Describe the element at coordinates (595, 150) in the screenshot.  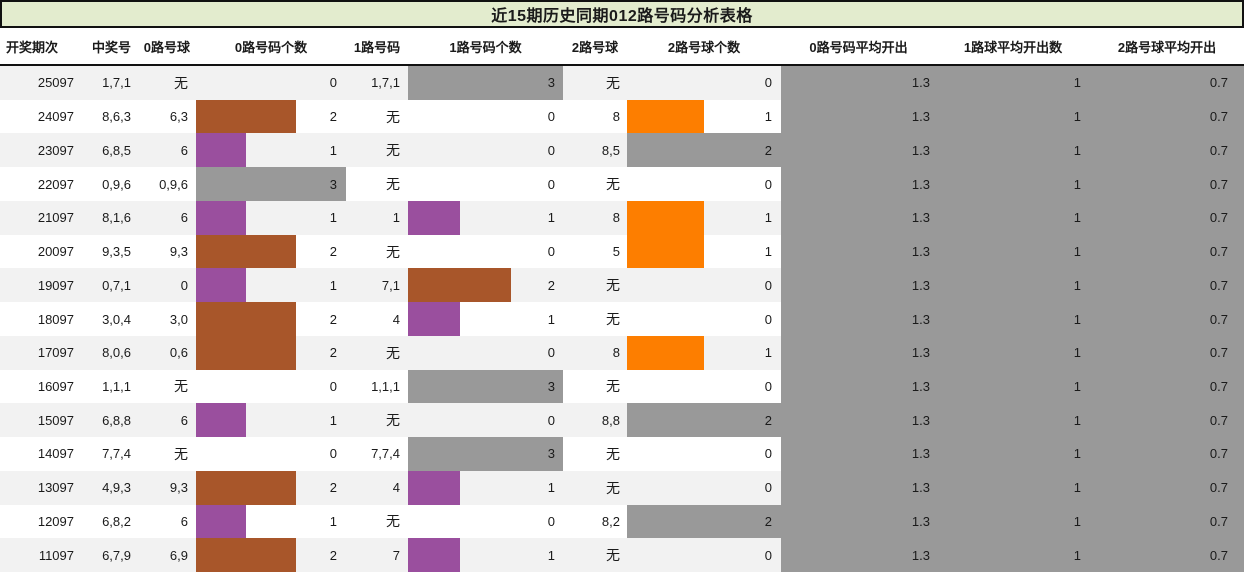
I see `road2-balls-cell: 8,5` at that location.